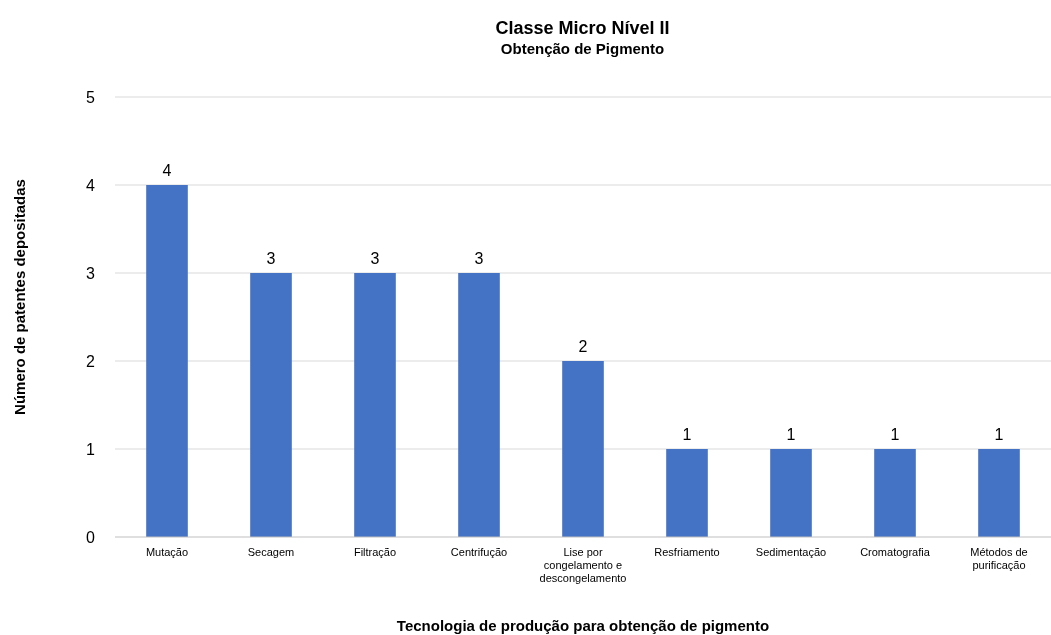  I want to click on y-tick-label: 4, so click(91, 185).